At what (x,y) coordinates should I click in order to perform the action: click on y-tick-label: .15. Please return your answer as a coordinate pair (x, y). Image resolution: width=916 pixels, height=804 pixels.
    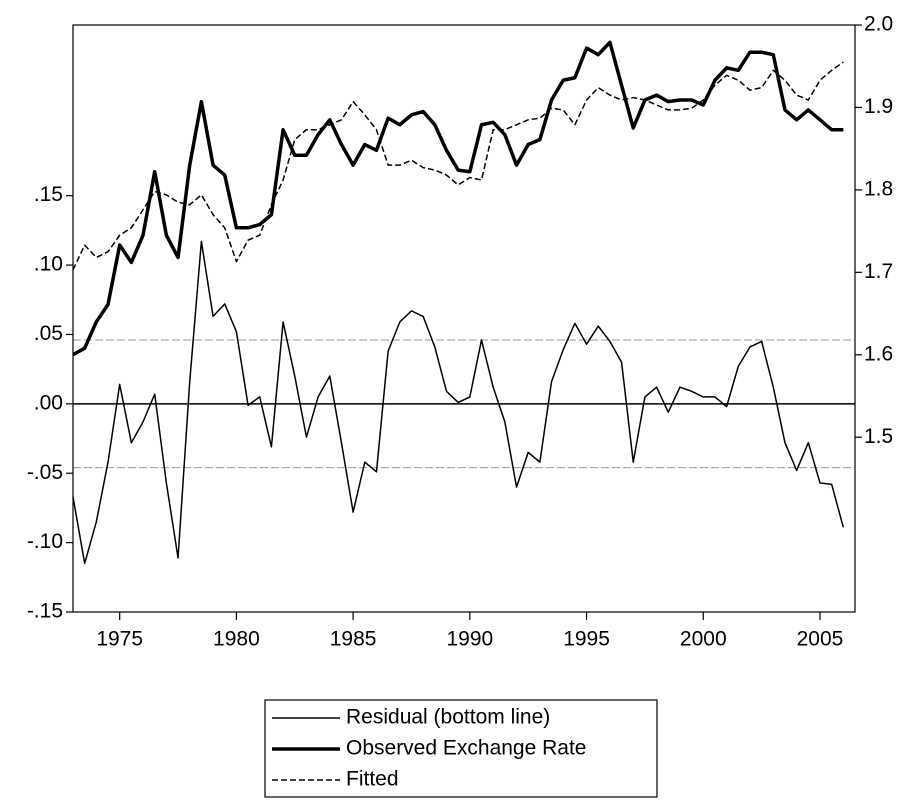
    Looking at the image, I should click on (48, 194).